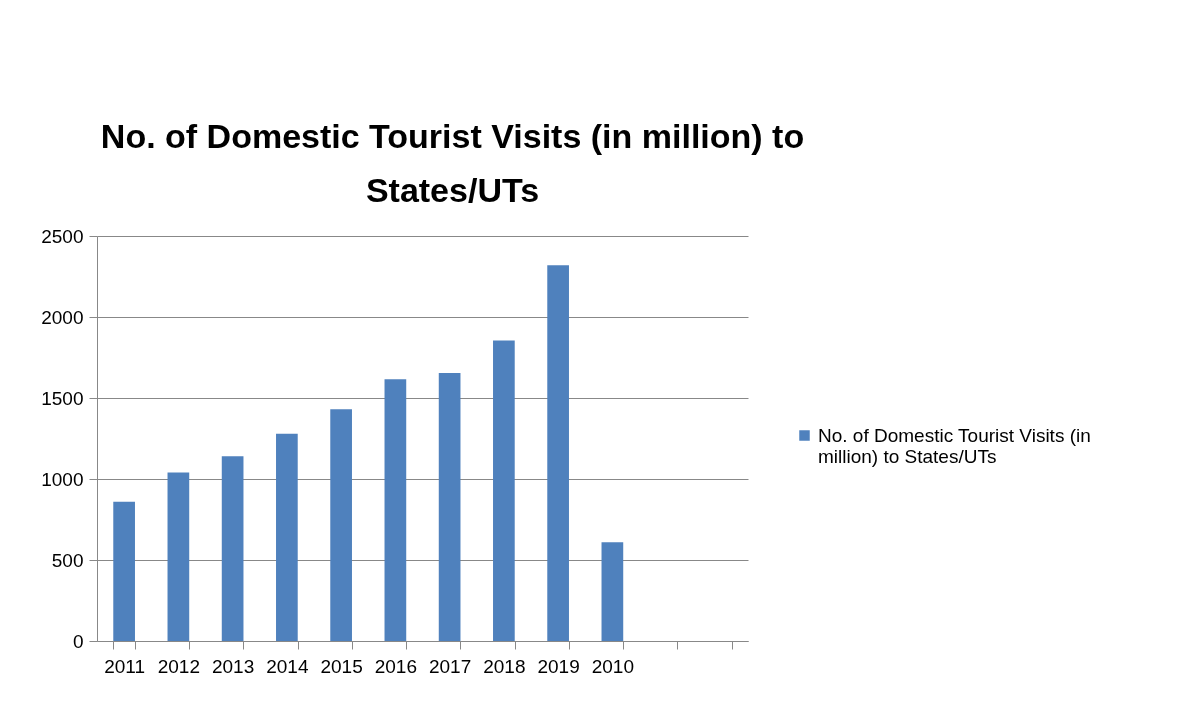 This screenshot has width=1194, height=703. I want to click on y-tick-label: 2000, so click(62, 317).